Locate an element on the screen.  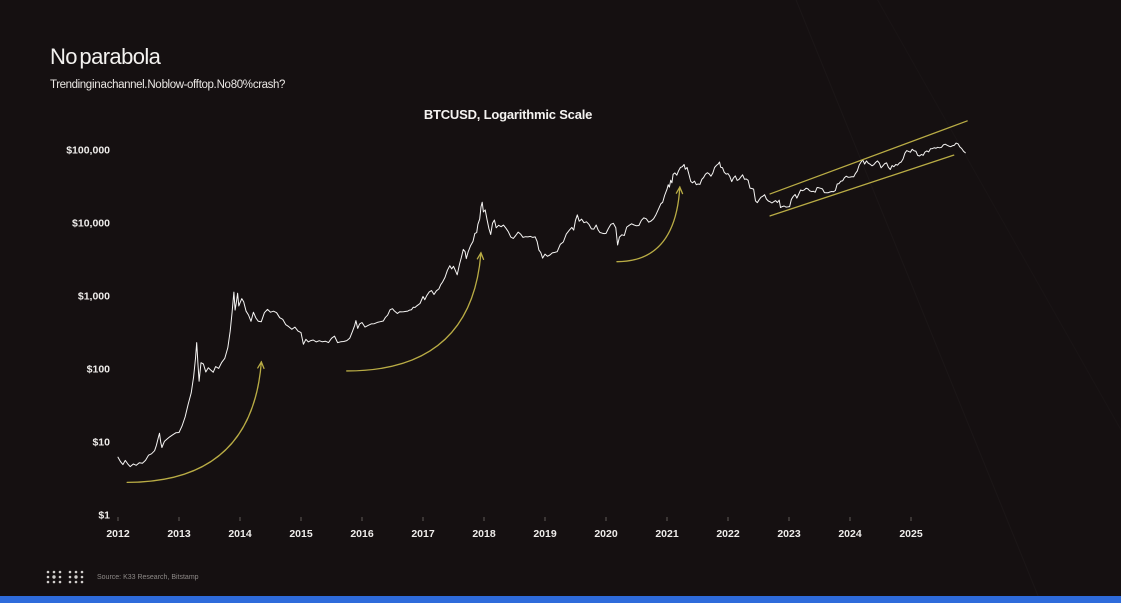
page-title: No parabola is located at coordinates (105, 56).